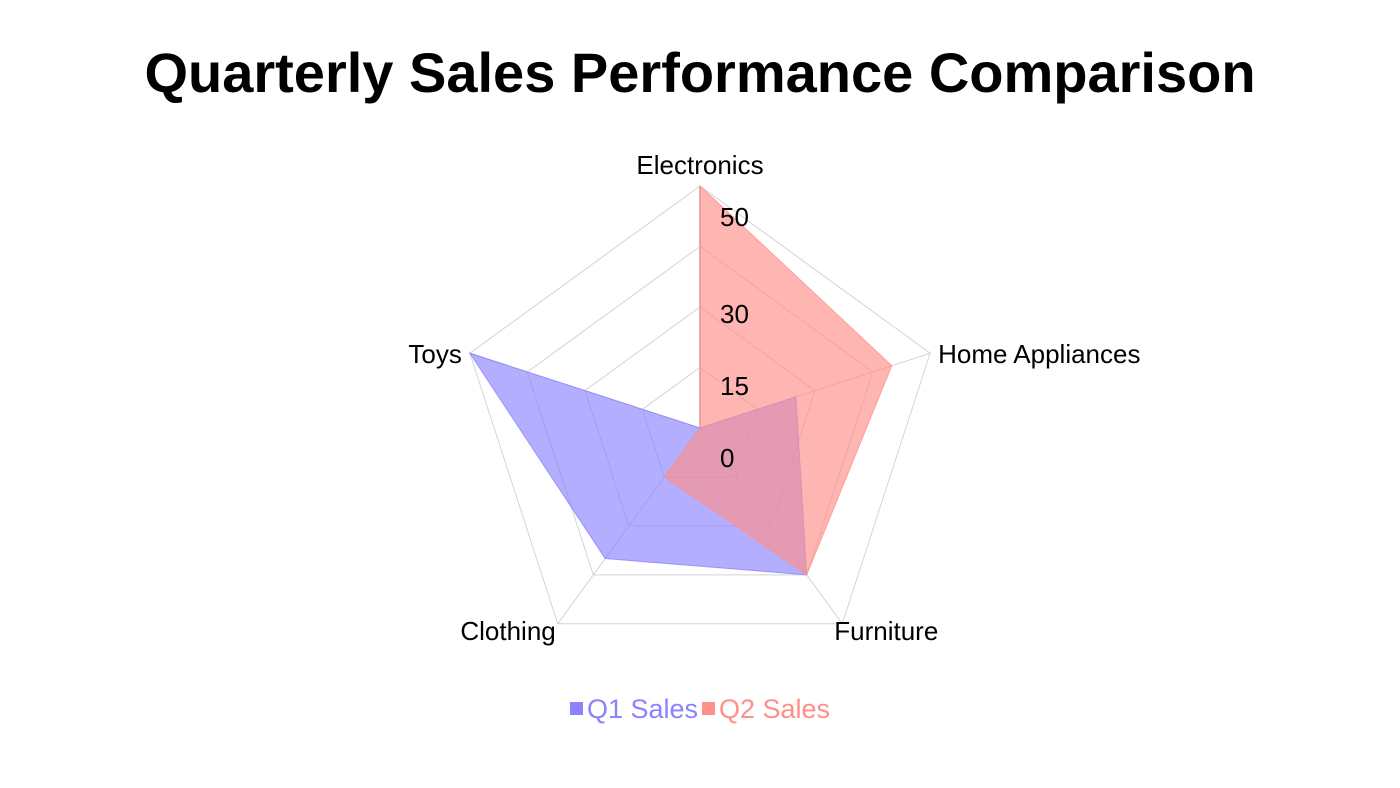 The width and height of the screenshot is (1400, 788). I want to click on radial-tick-labels: 0 15 30 50, so click(734, 337).